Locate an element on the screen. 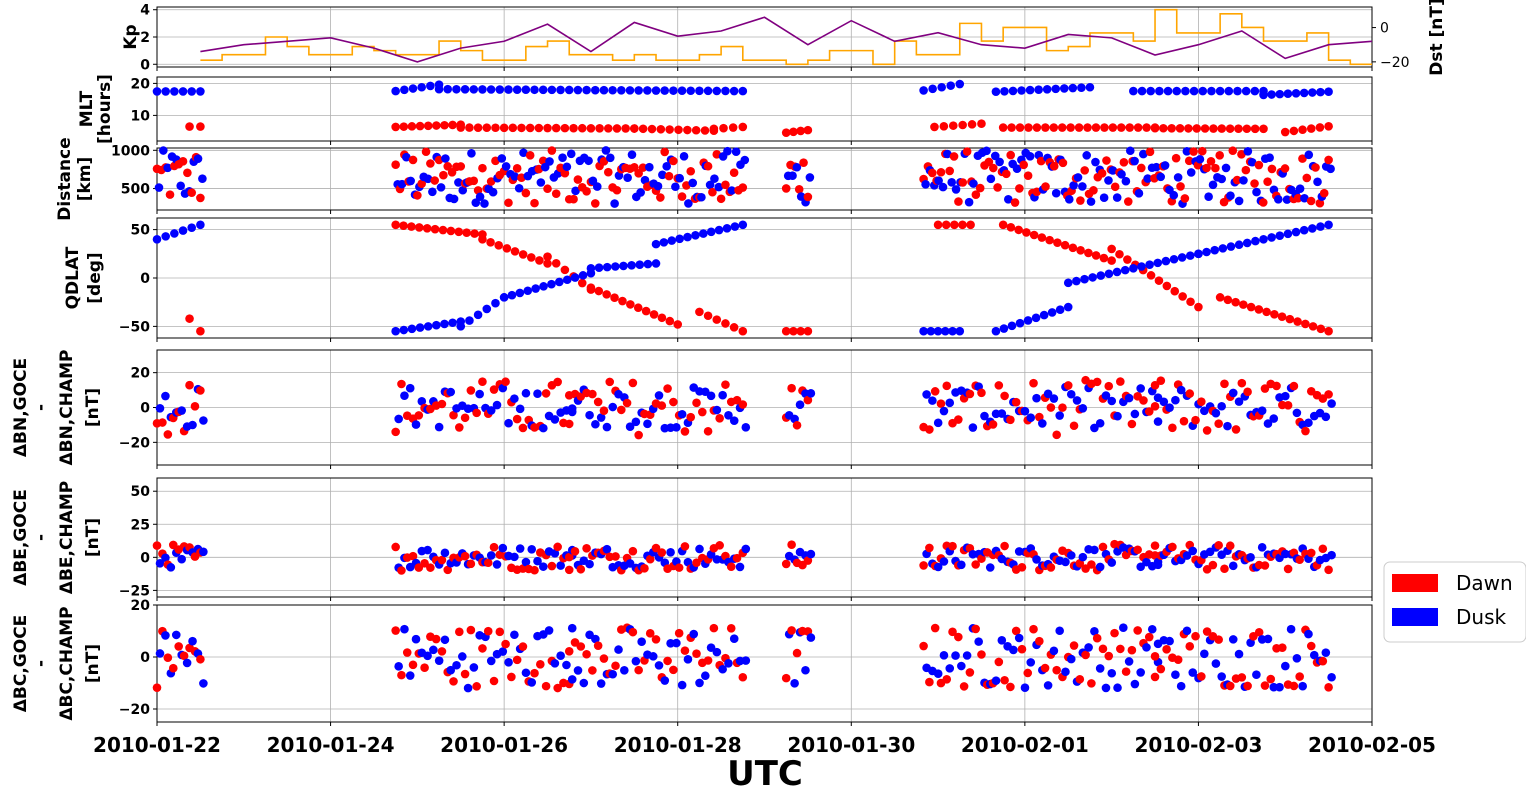  dbe-panel-ytick-label-3: −25 is located at coordinates (134, 591).